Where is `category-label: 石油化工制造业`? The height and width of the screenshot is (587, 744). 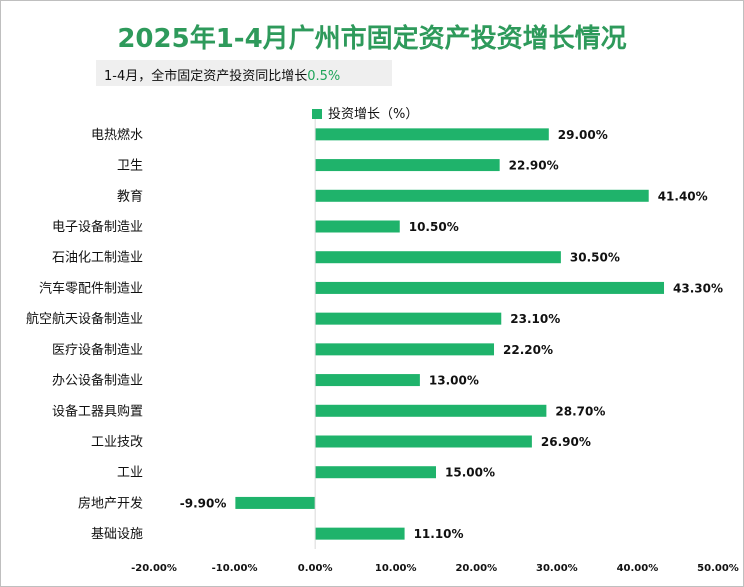 category-label: 石油化工制造业 is located at coordinates (97, 258).